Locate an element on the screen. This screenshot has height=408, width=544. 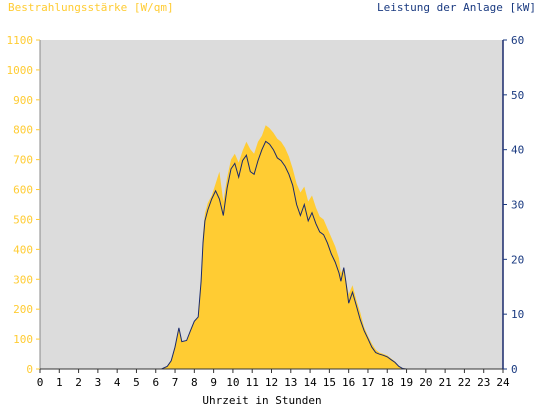
right-tick-label: 30 is located at coordinates (517, 205).